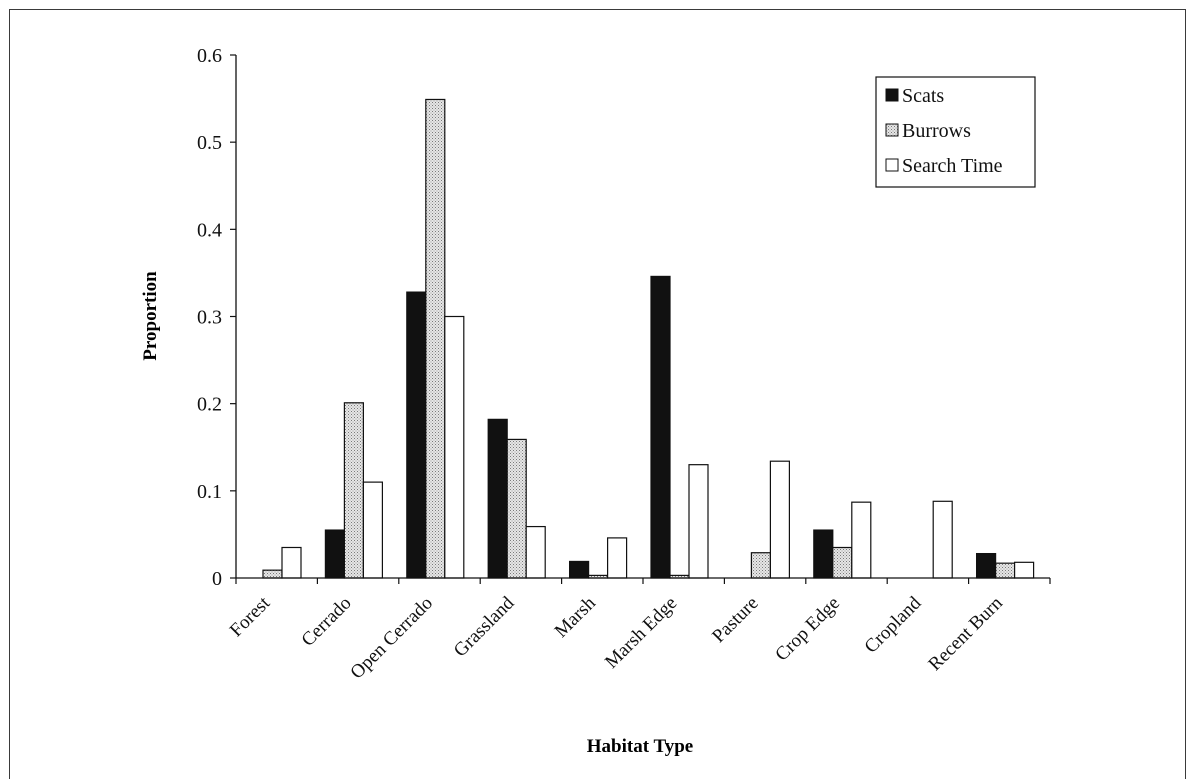 The width and height of the screenshot is (1195, 779). Describe the element at coordinates (516, 508) in the screenshot. I see `bar-burrows-grassland` at that location.